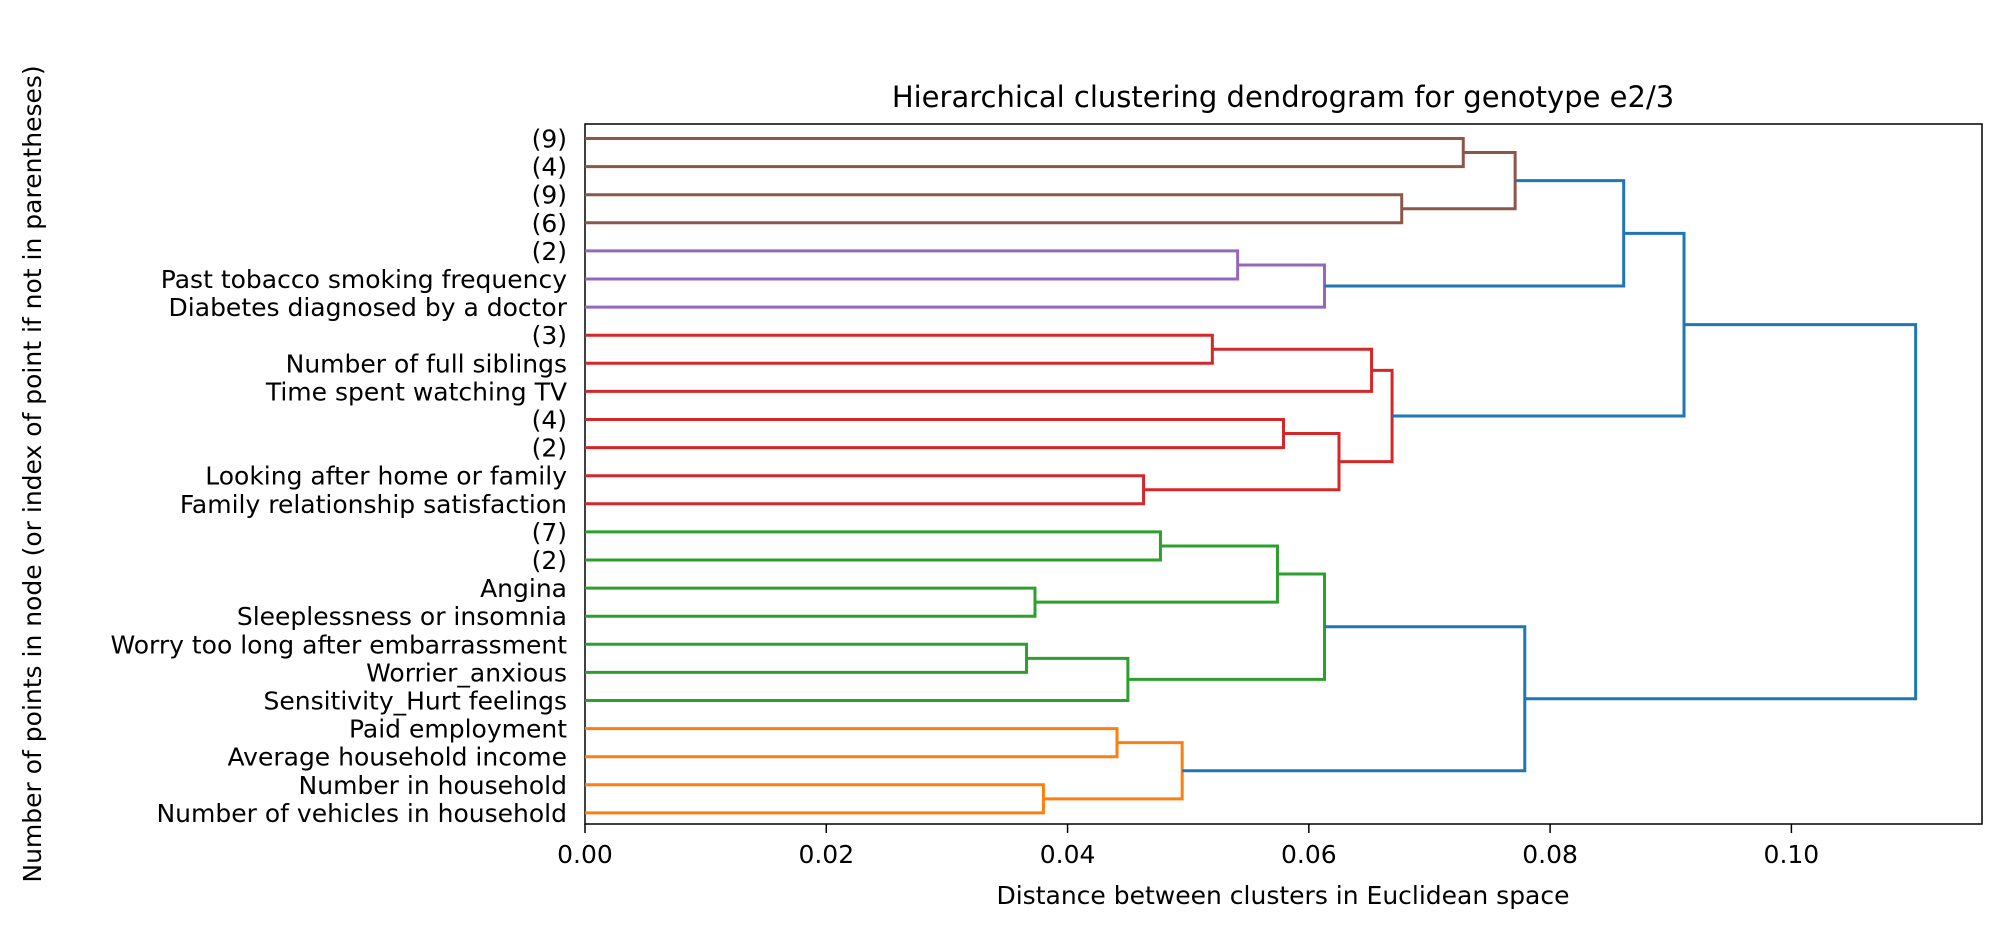  Describe the element at coordinates (415, 701) in the screenshot. I see `leaf-label: Sensitivity_Hurt feelings` at that location.